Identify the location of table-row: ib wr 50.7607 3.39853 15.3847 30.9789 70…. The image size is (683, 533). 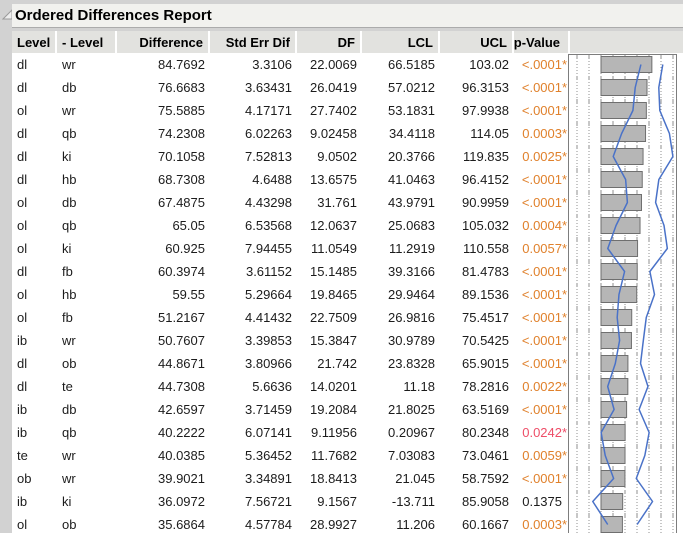
(347, 340).